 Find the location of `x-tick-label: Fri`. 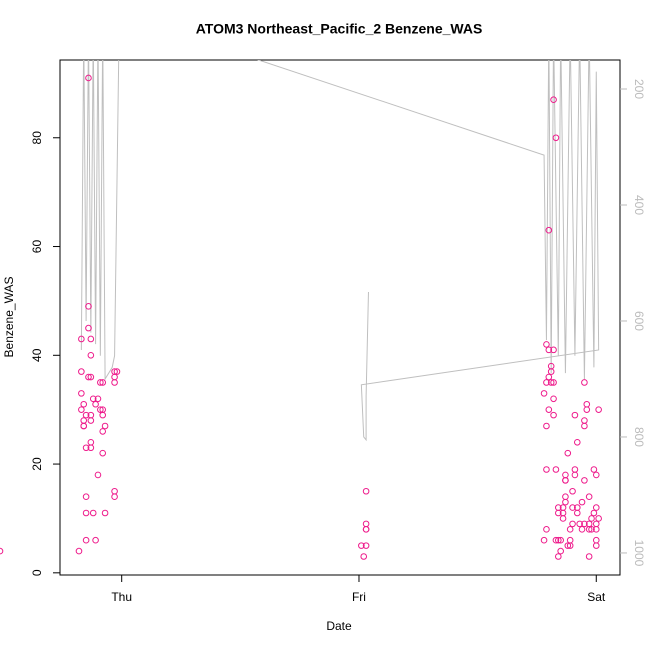

x-tick-label: Fri is located at coordinates (359, 597).